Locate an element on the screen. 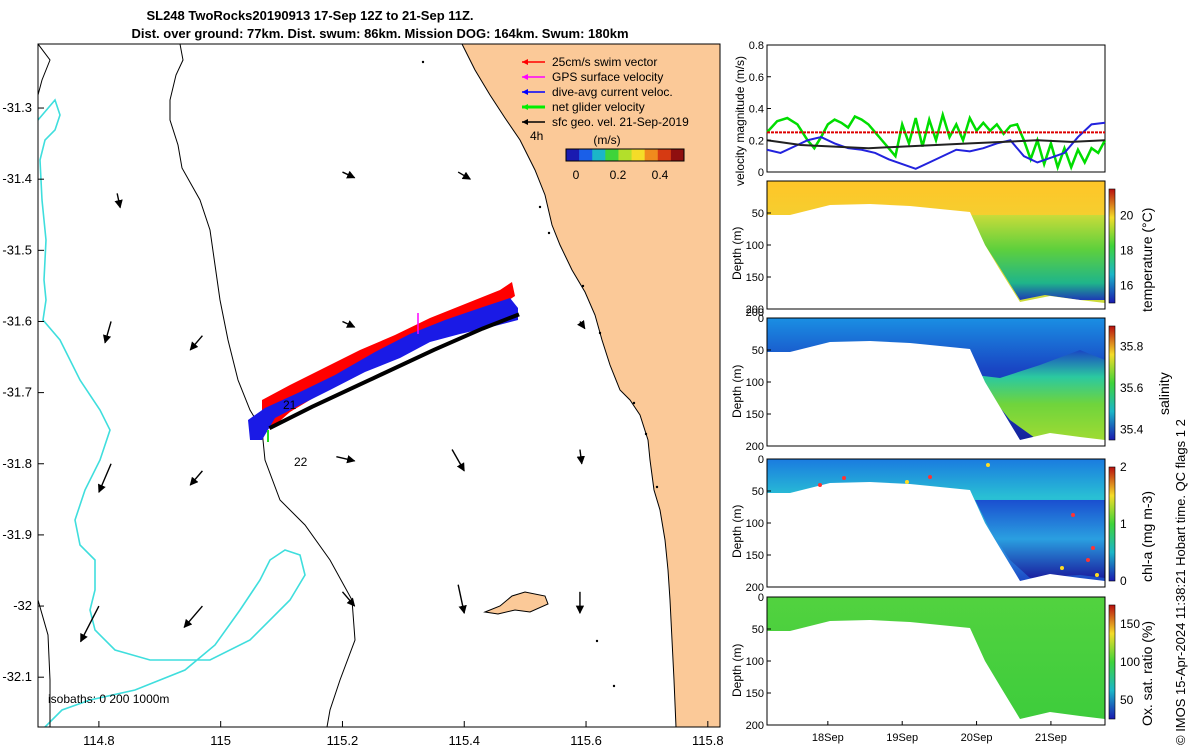 This screenshot has width=1200, height=750. isobath-label: isobaths: 0 200 1000m is located at coordinates (108, 699).